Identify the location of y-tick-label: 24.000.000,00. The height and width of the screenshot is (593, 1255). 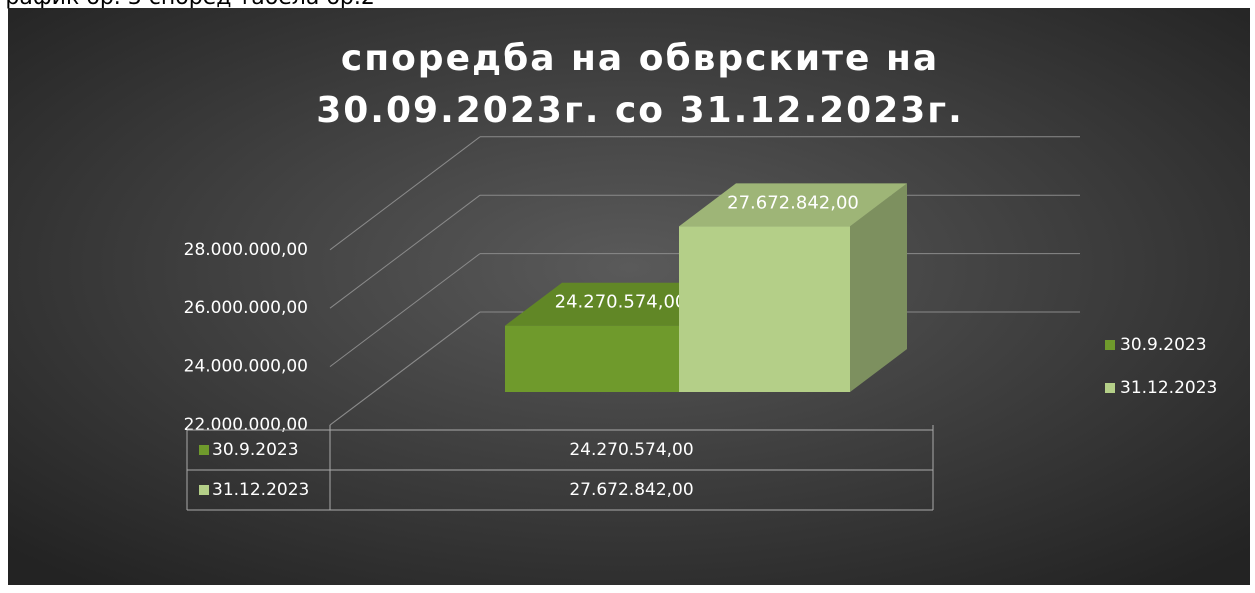
(246, 367).